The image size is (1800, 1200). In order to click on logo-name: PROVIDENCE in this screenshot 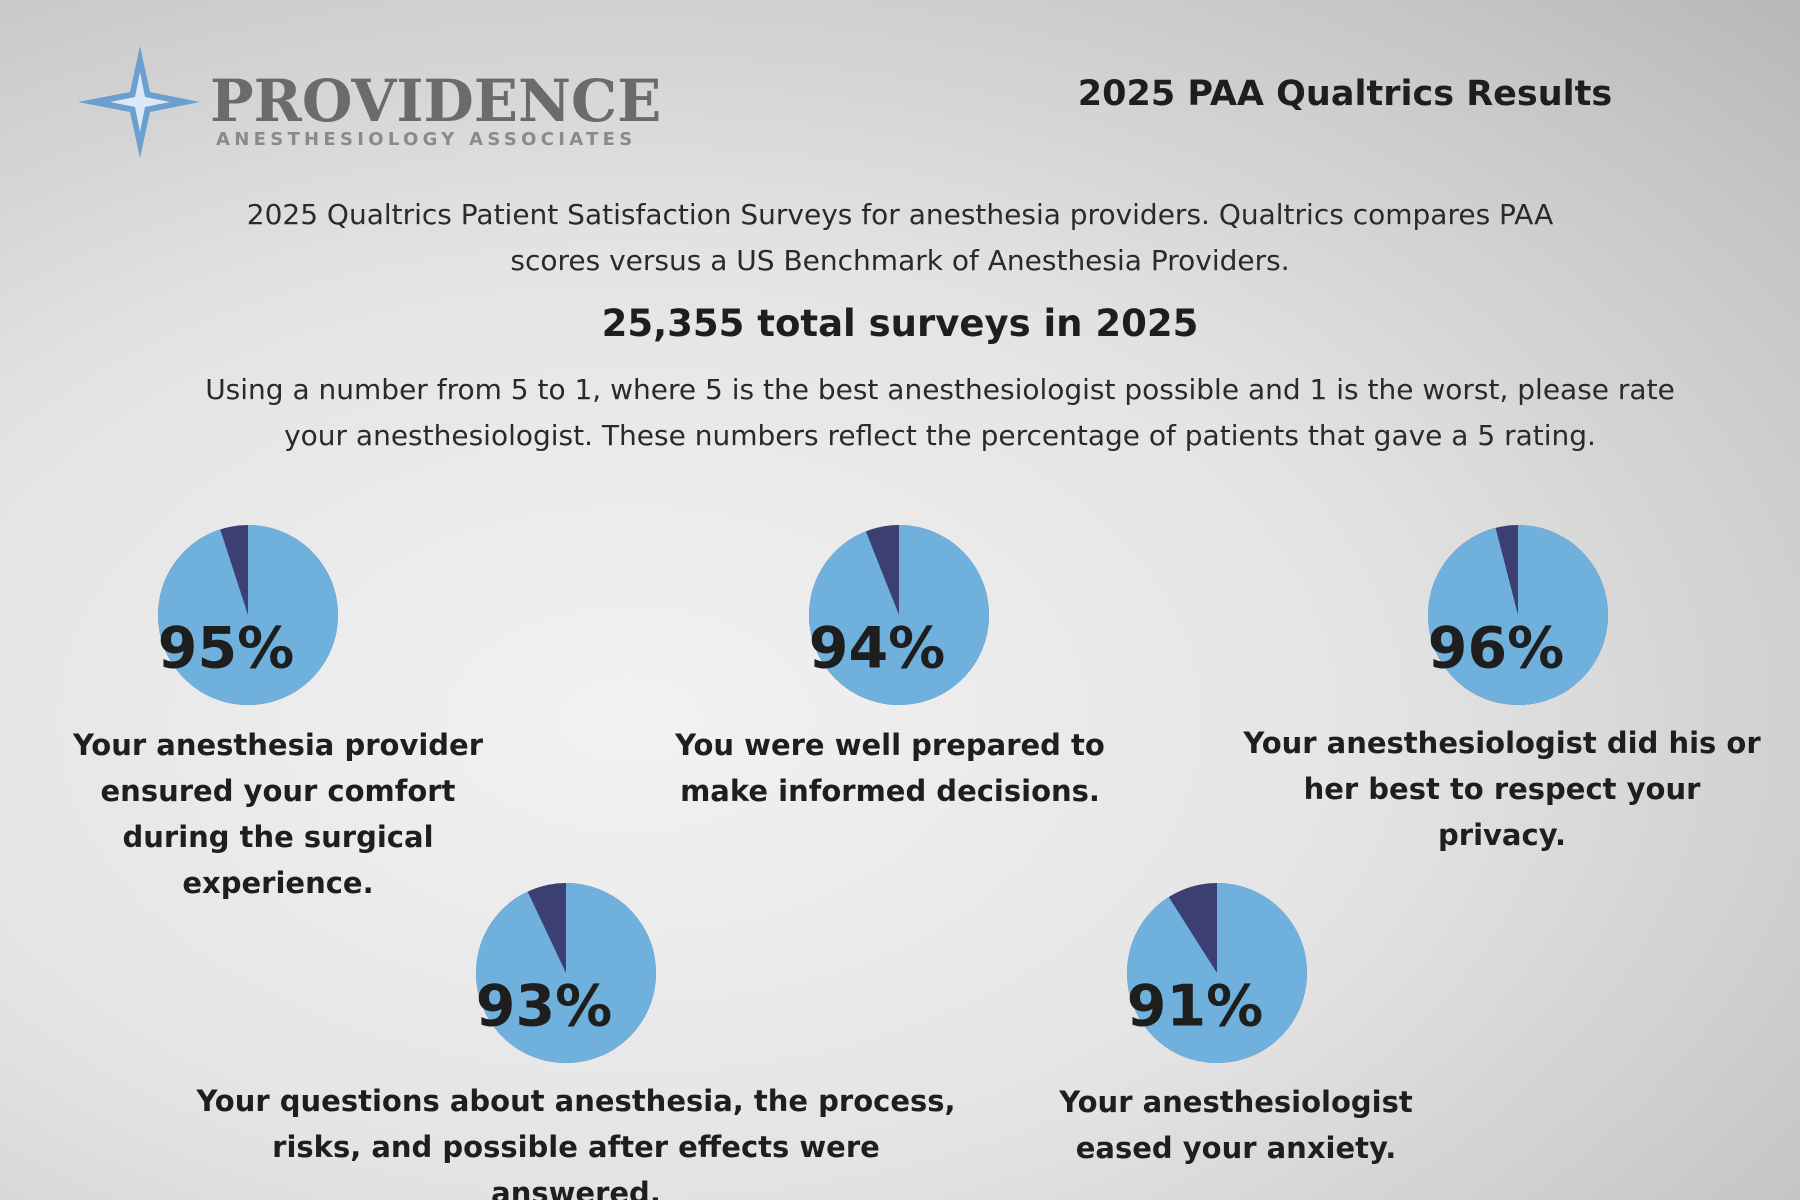, I will do `click(435, 101)`.